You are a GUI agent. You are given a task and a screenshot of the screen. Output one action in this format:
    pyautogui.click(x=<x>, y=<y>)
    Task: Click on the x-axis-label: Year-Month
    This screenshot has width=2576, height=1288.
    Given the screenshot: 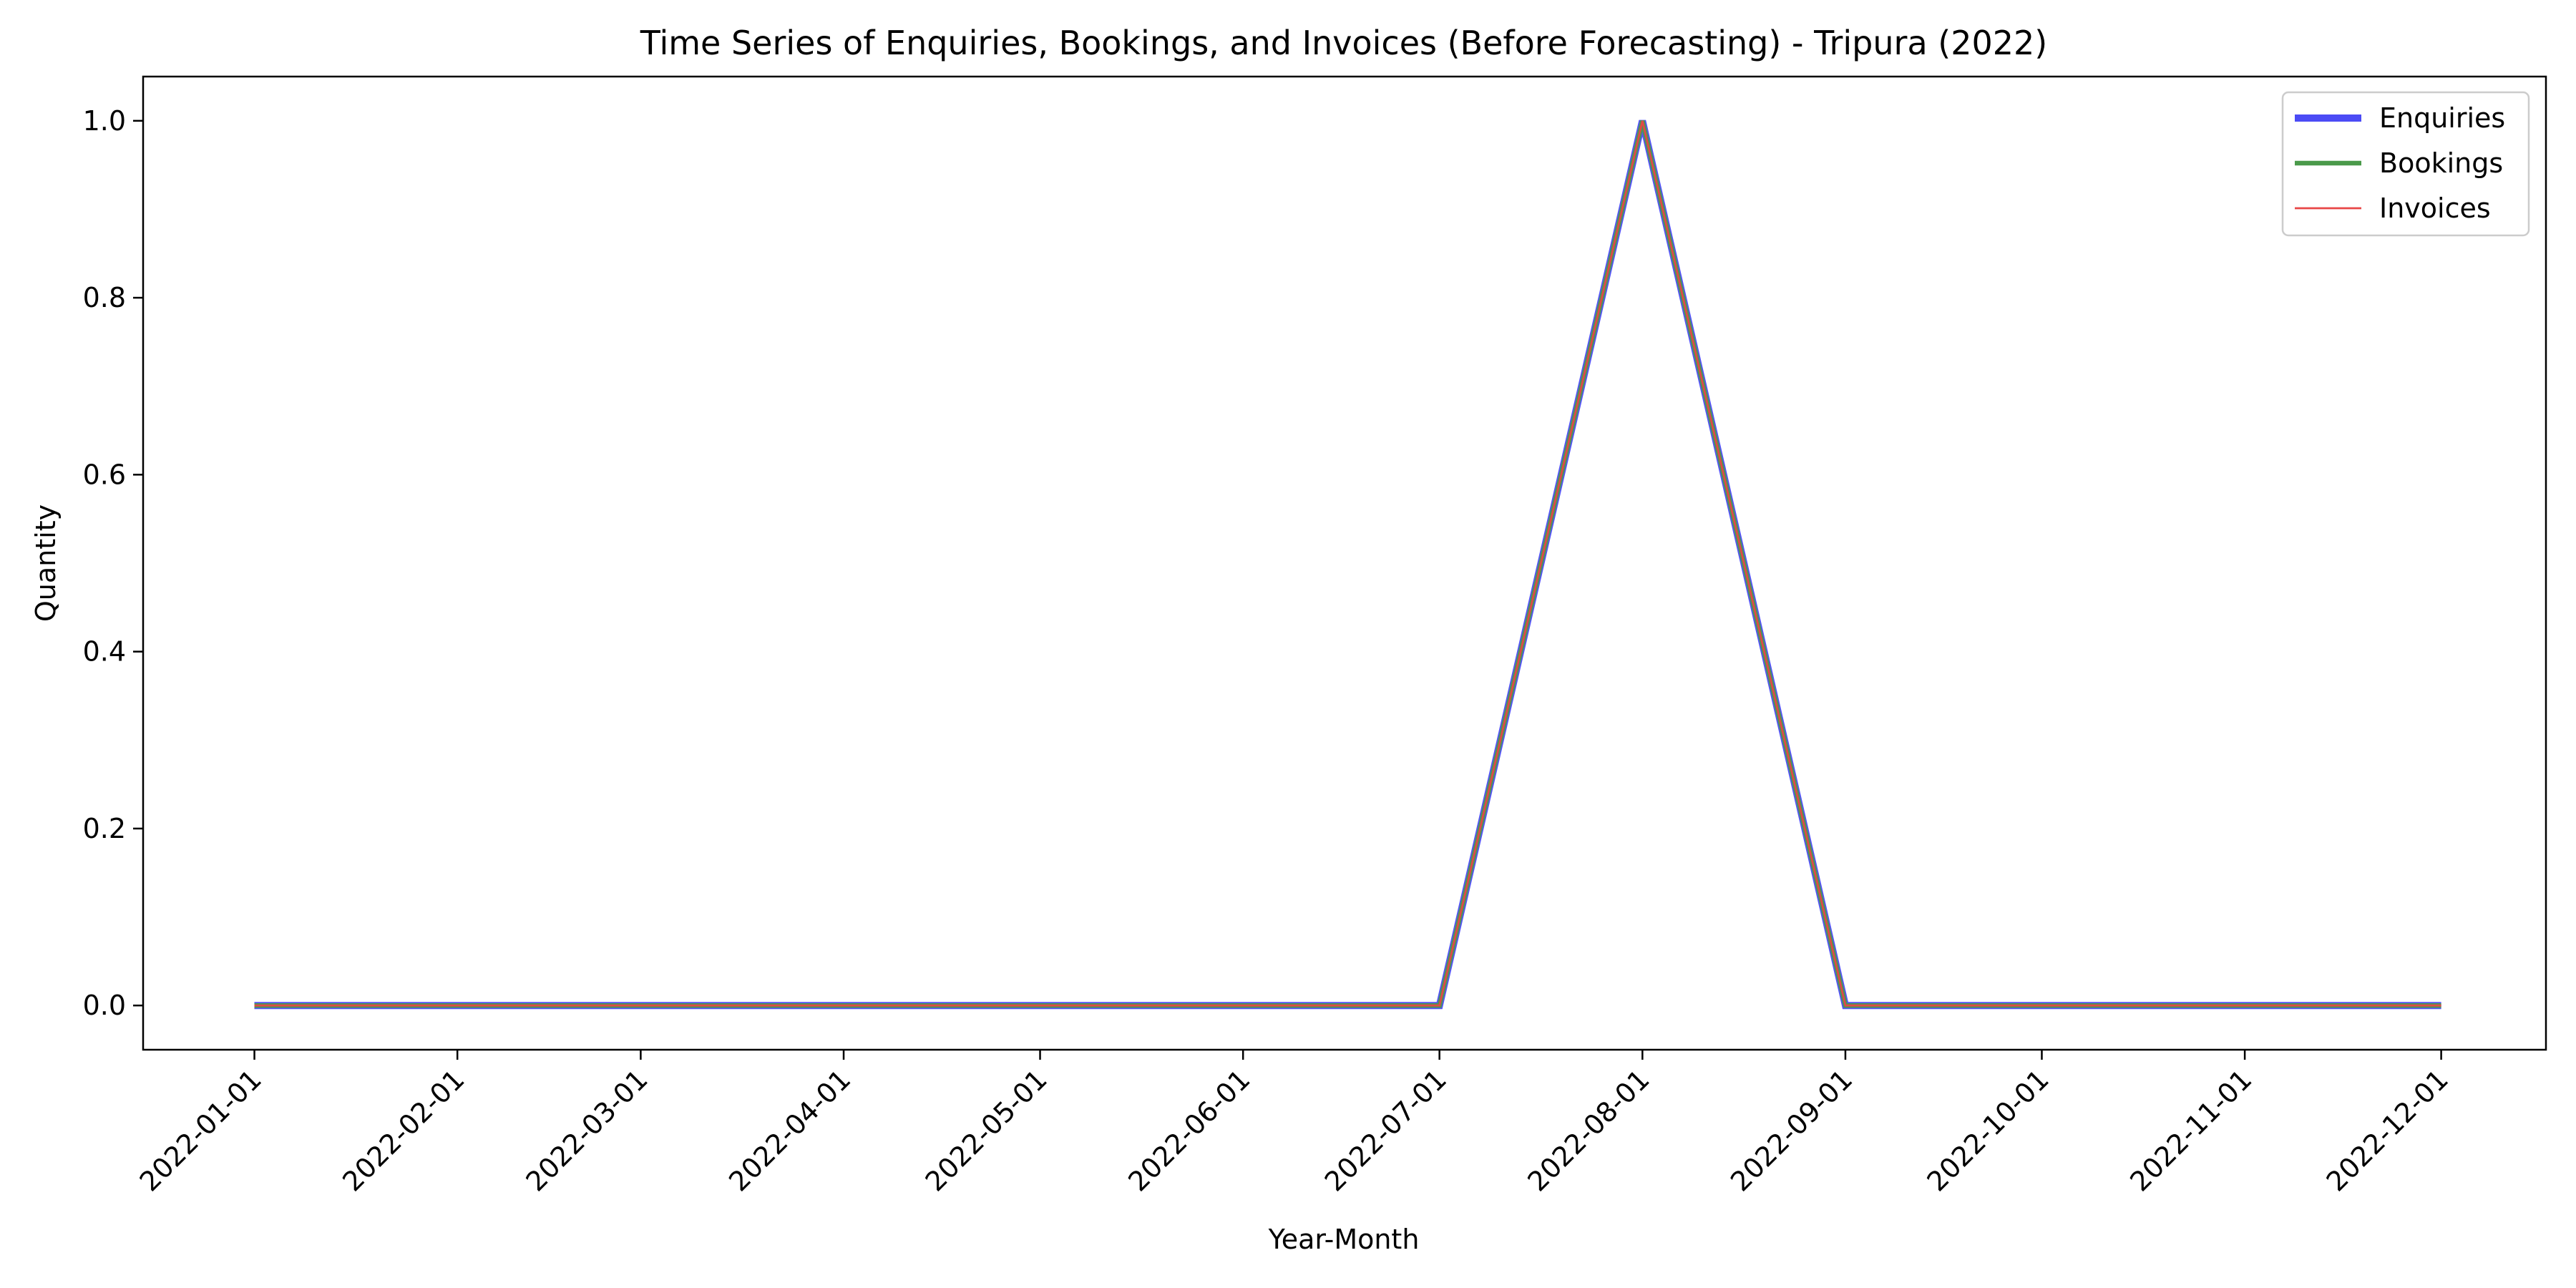 What is the action you would take?
    pyautogui.click(x=1344, y=1239)
    